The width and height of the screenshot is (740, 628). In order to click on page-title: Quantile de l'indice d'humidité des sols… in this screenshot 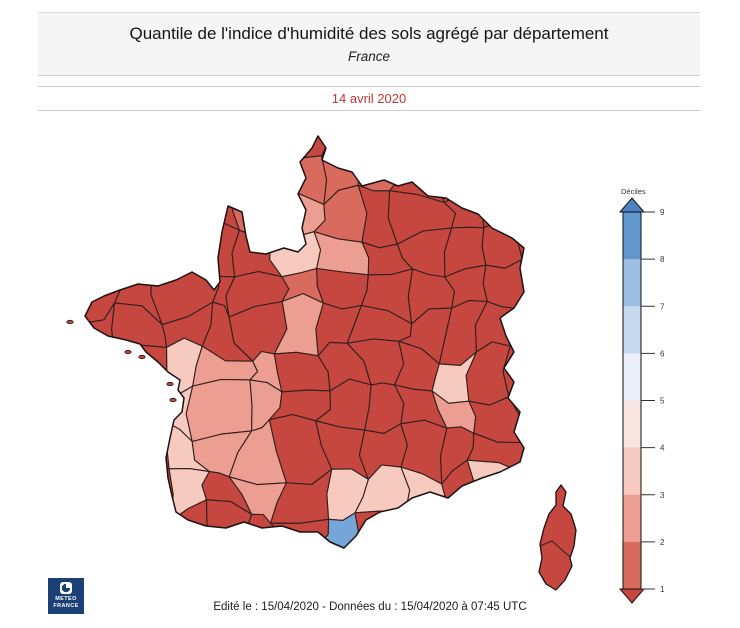, I will do `click(369, 33)`.